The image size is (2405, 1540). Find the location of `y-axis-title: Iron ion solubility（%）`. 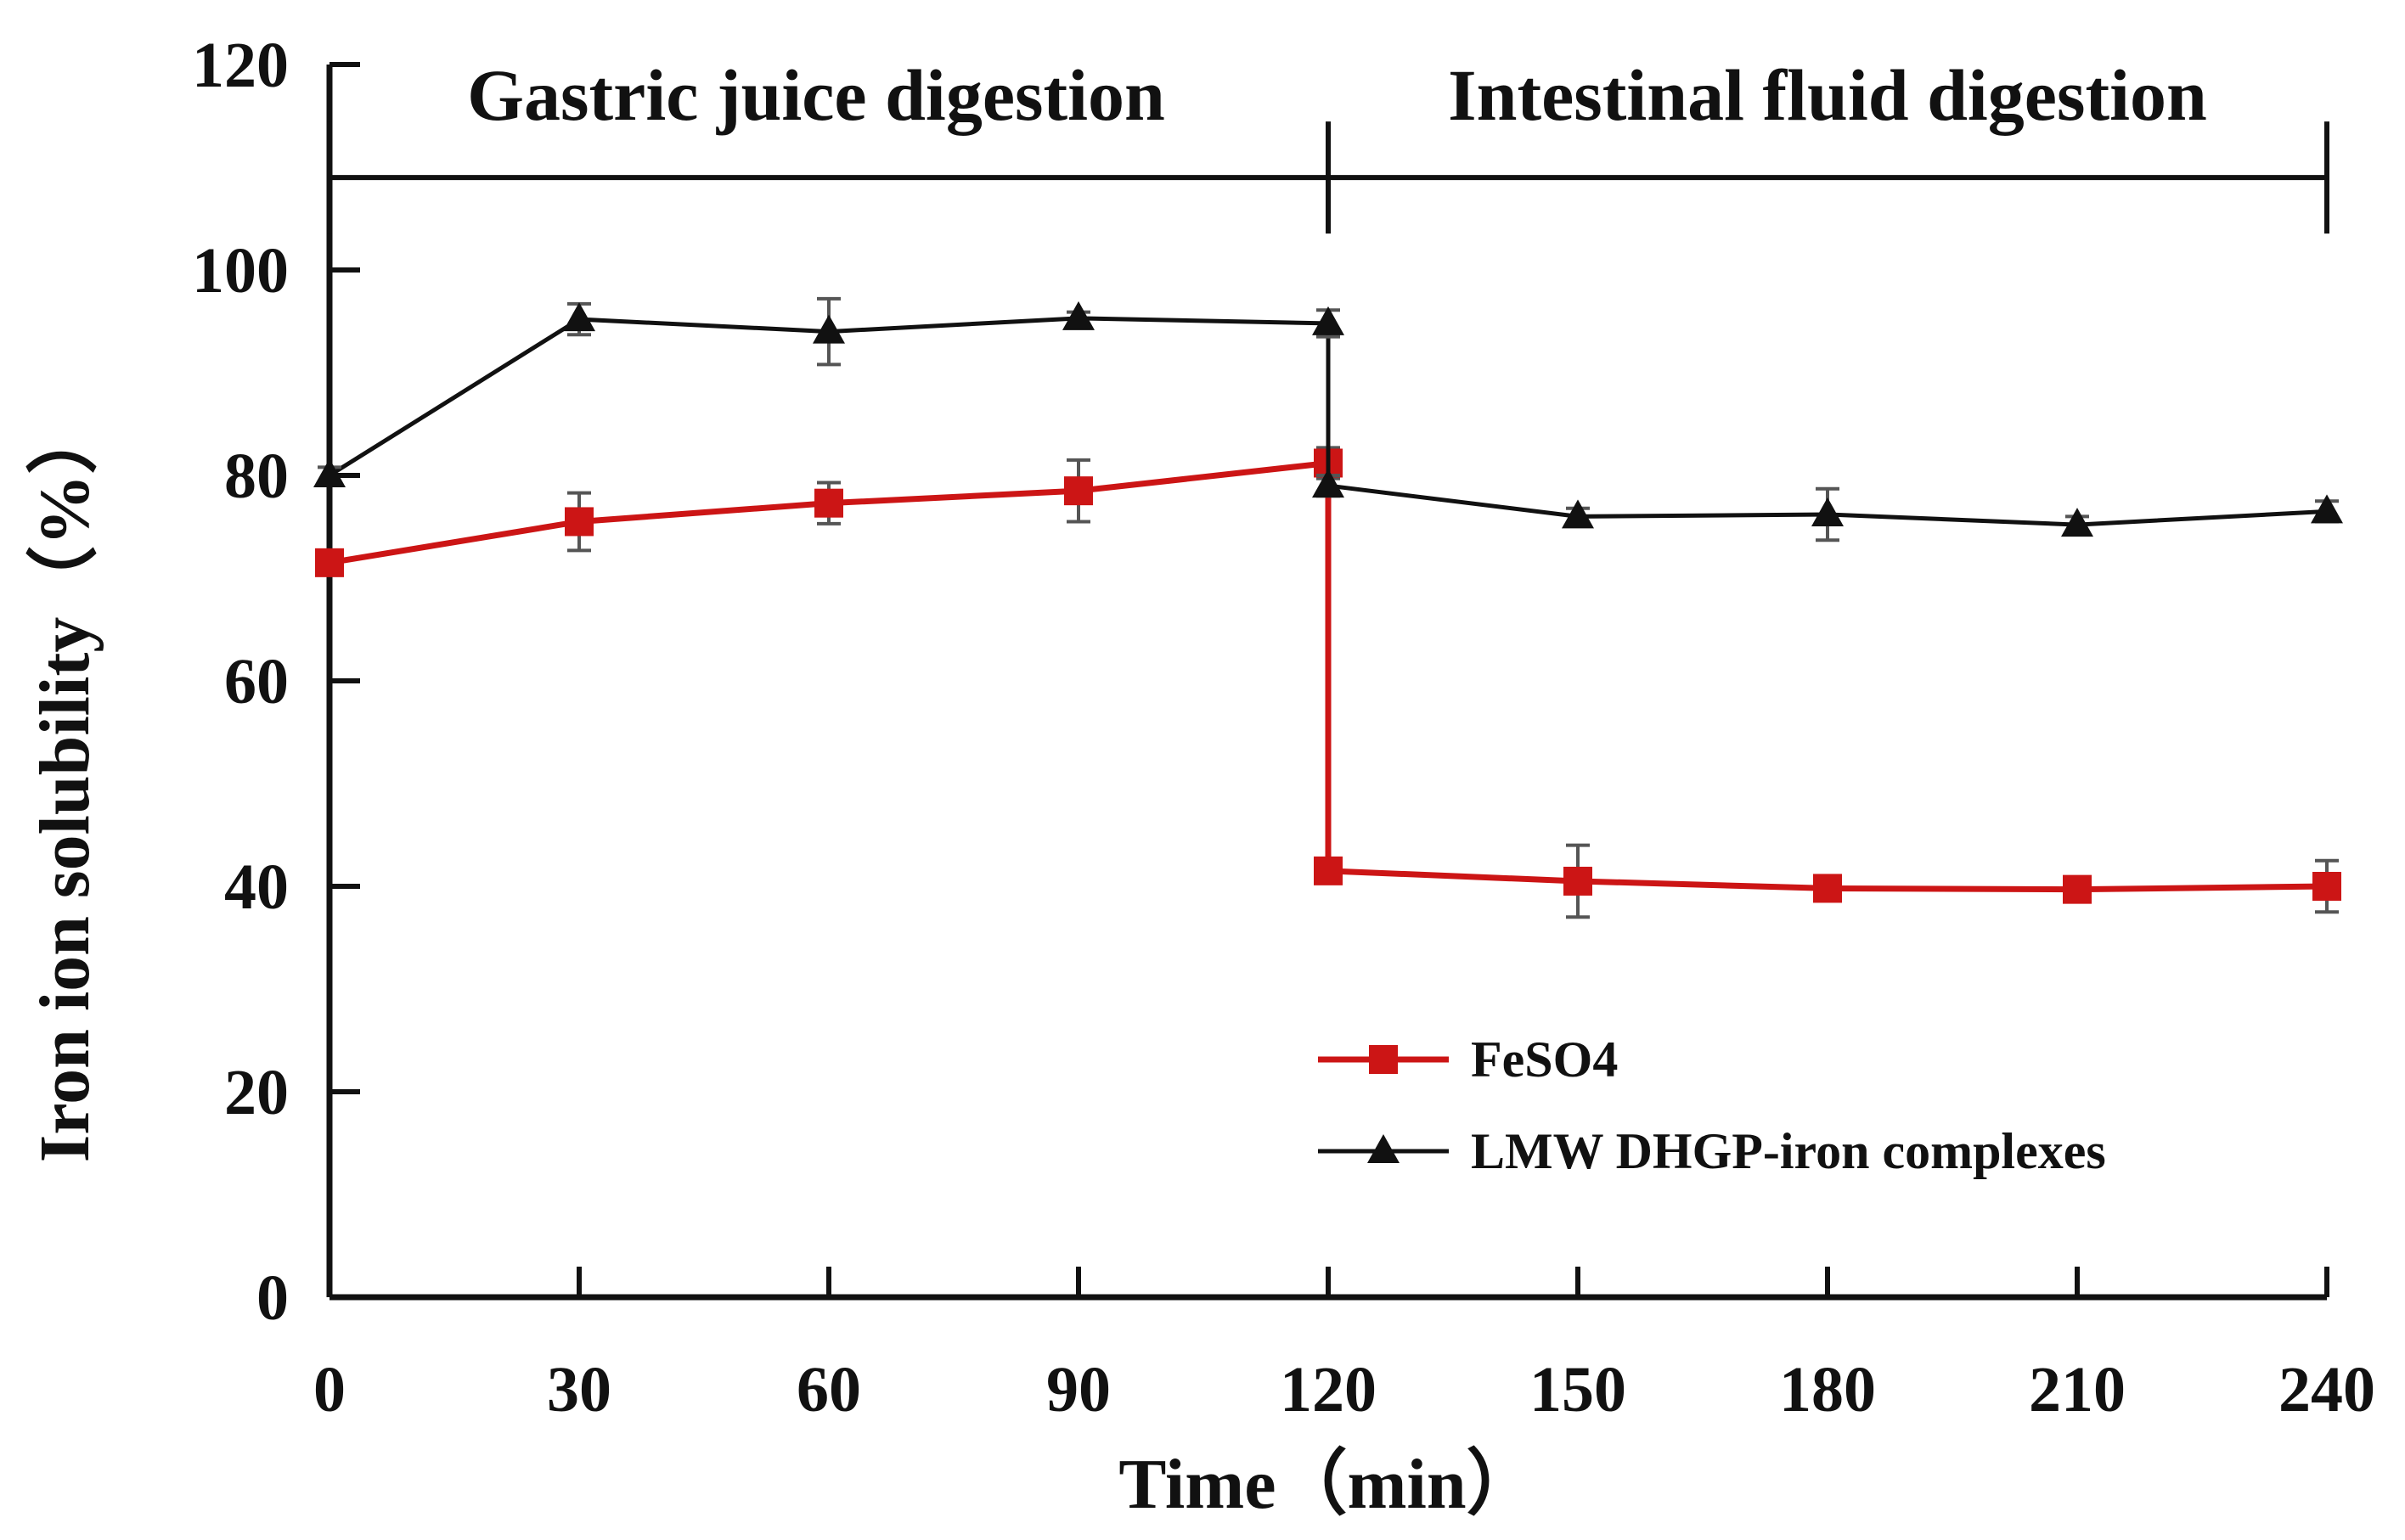

y-axis-title: Iron ion solubility（%） is located at coordinates (65, 783).